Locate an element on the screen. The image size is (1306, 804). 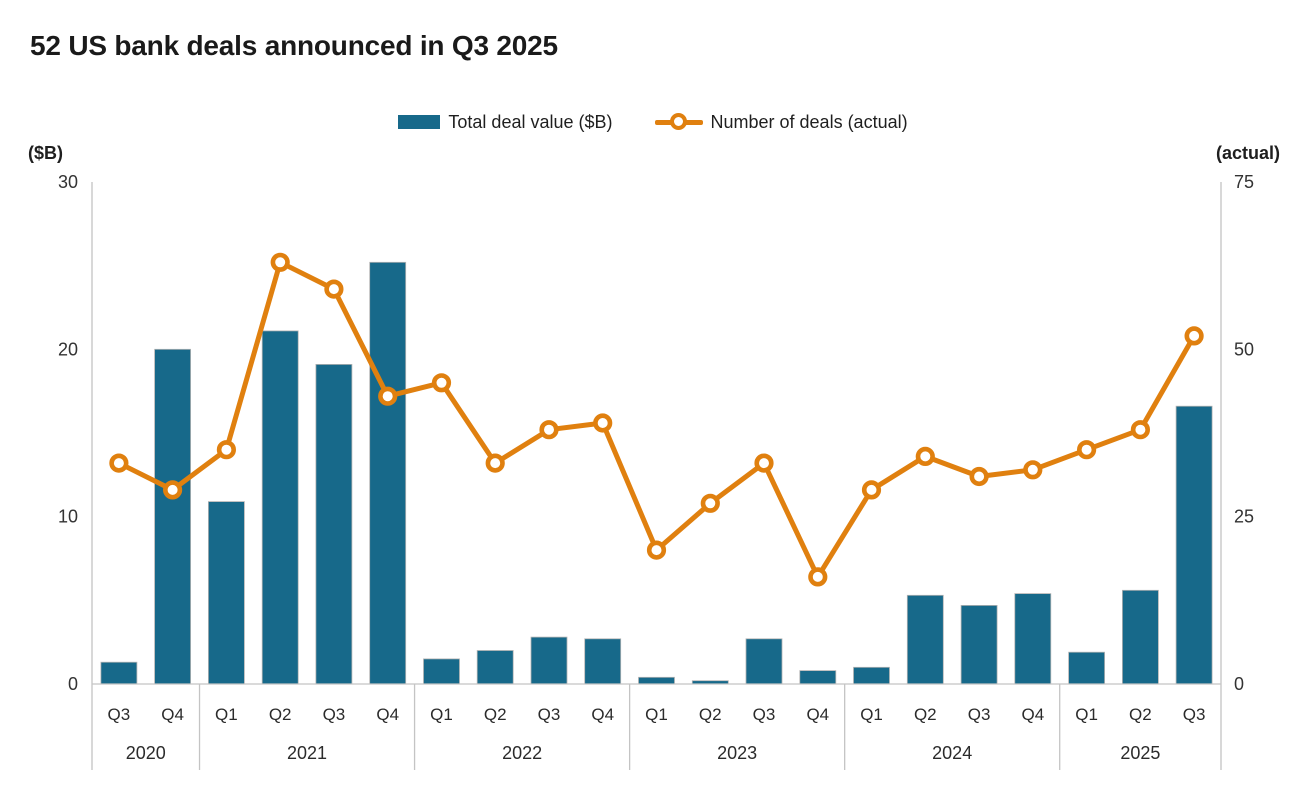
legend-item-bar: Total deal value ($B) is located at coordinates (505, 122).